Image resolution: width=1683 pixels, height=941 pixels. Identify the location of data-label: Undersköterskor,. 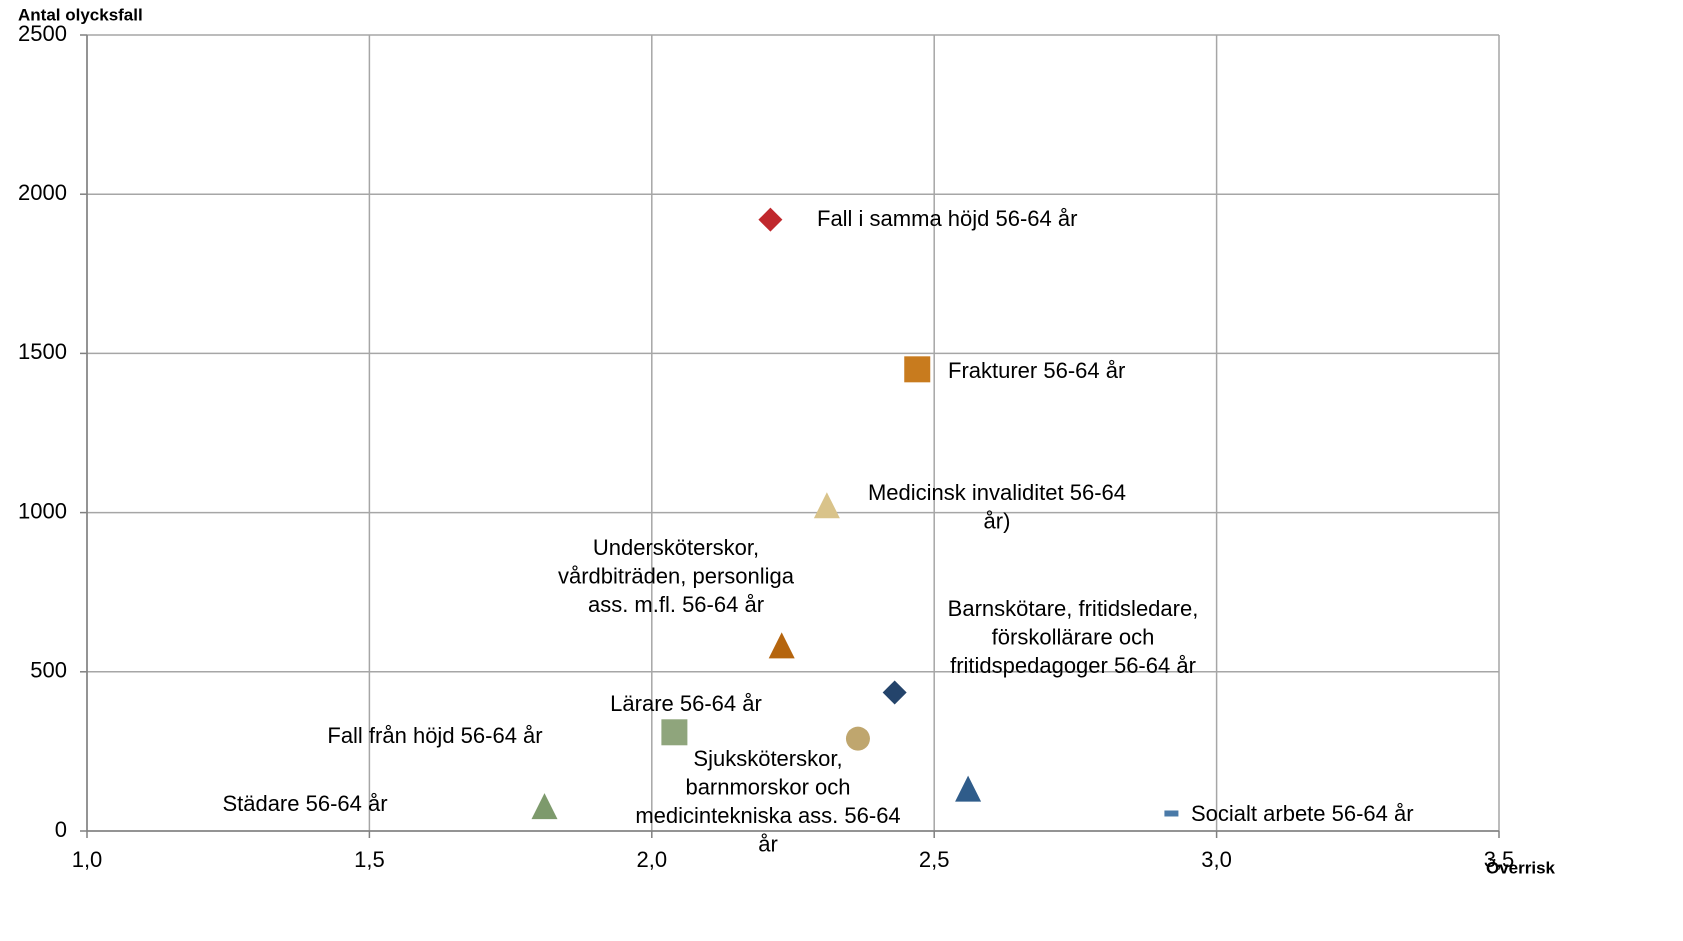
(676, 547).